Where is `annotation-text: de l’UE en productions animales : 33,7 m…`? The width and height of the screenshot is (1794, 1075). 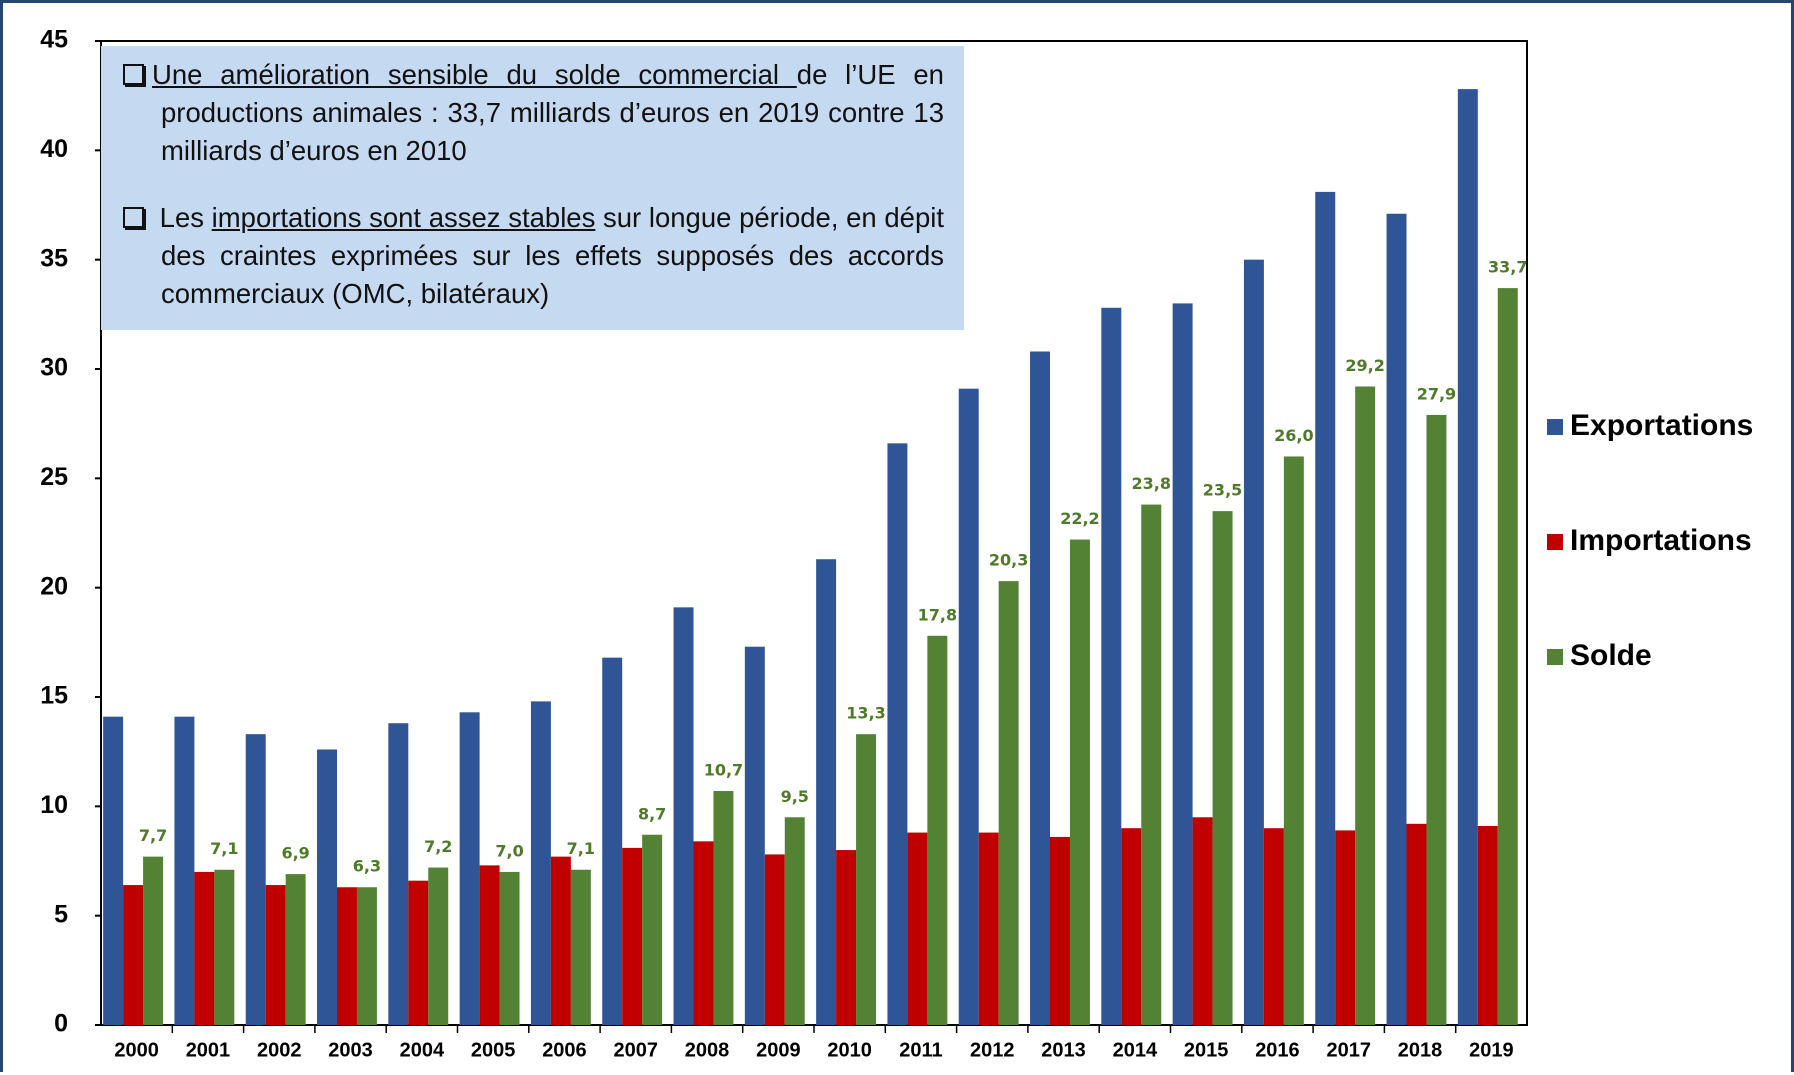
annotation-text: de l’UE en productions animales : 33,7 m… is located at coordinates (552, 112).